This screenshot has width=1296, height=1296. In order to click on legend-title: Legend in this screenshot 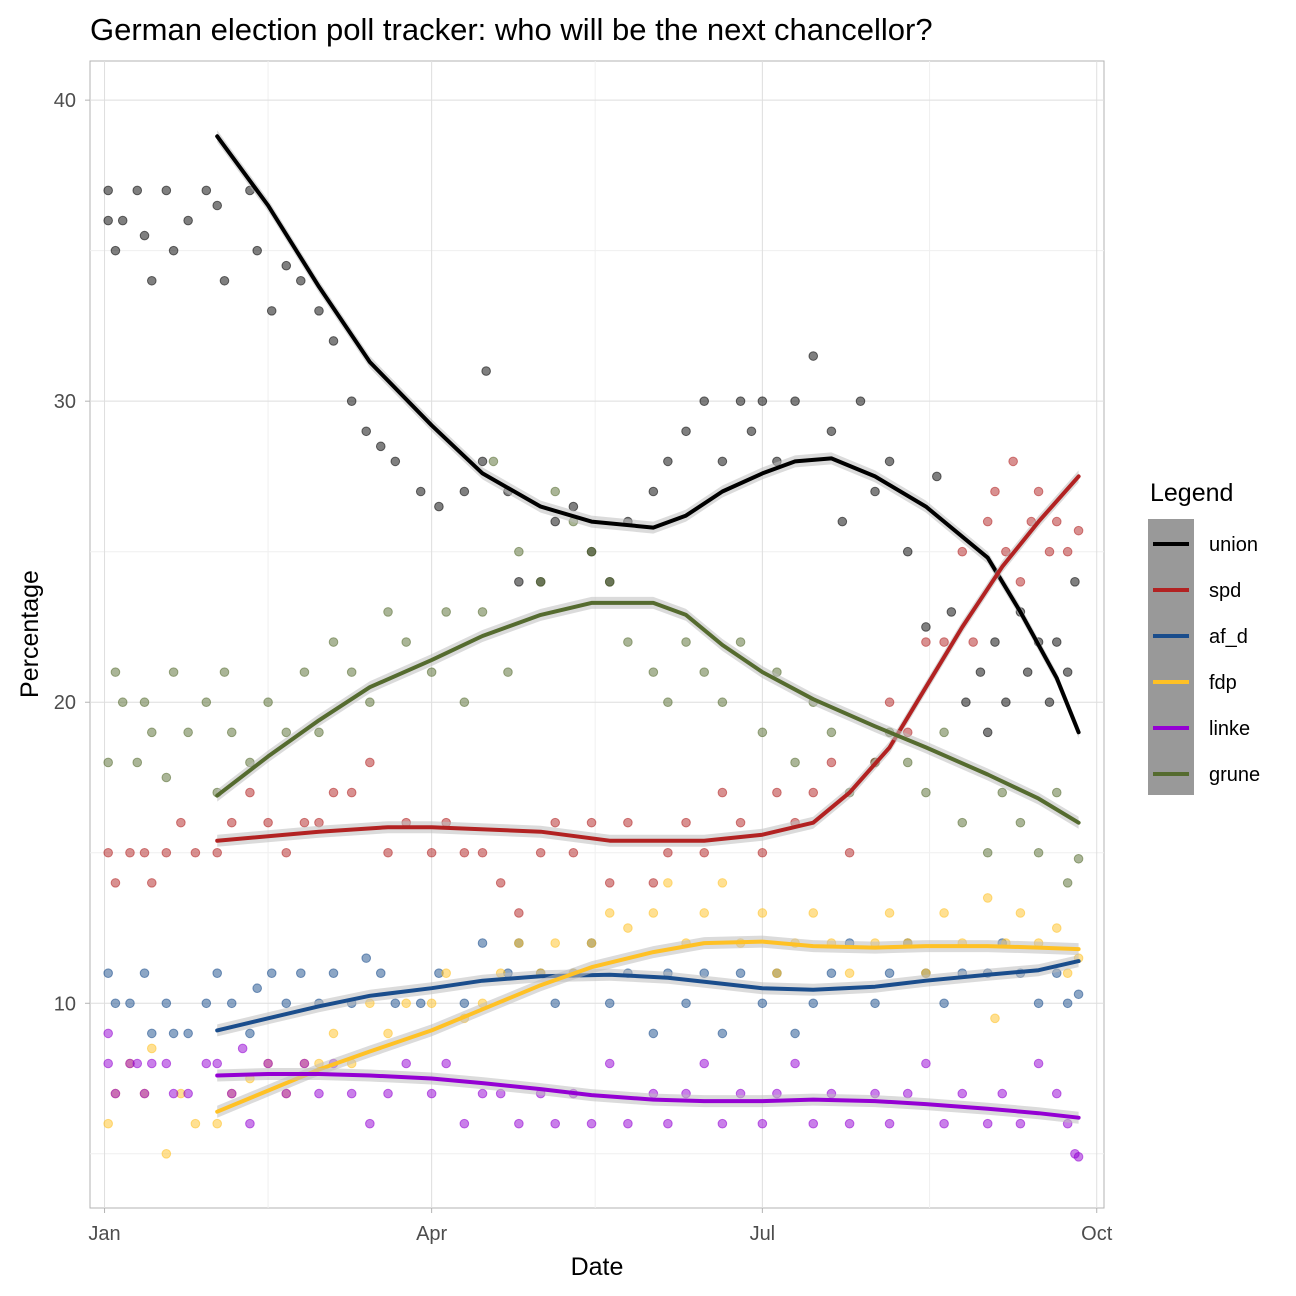, I will do `click(1191, 493)`.